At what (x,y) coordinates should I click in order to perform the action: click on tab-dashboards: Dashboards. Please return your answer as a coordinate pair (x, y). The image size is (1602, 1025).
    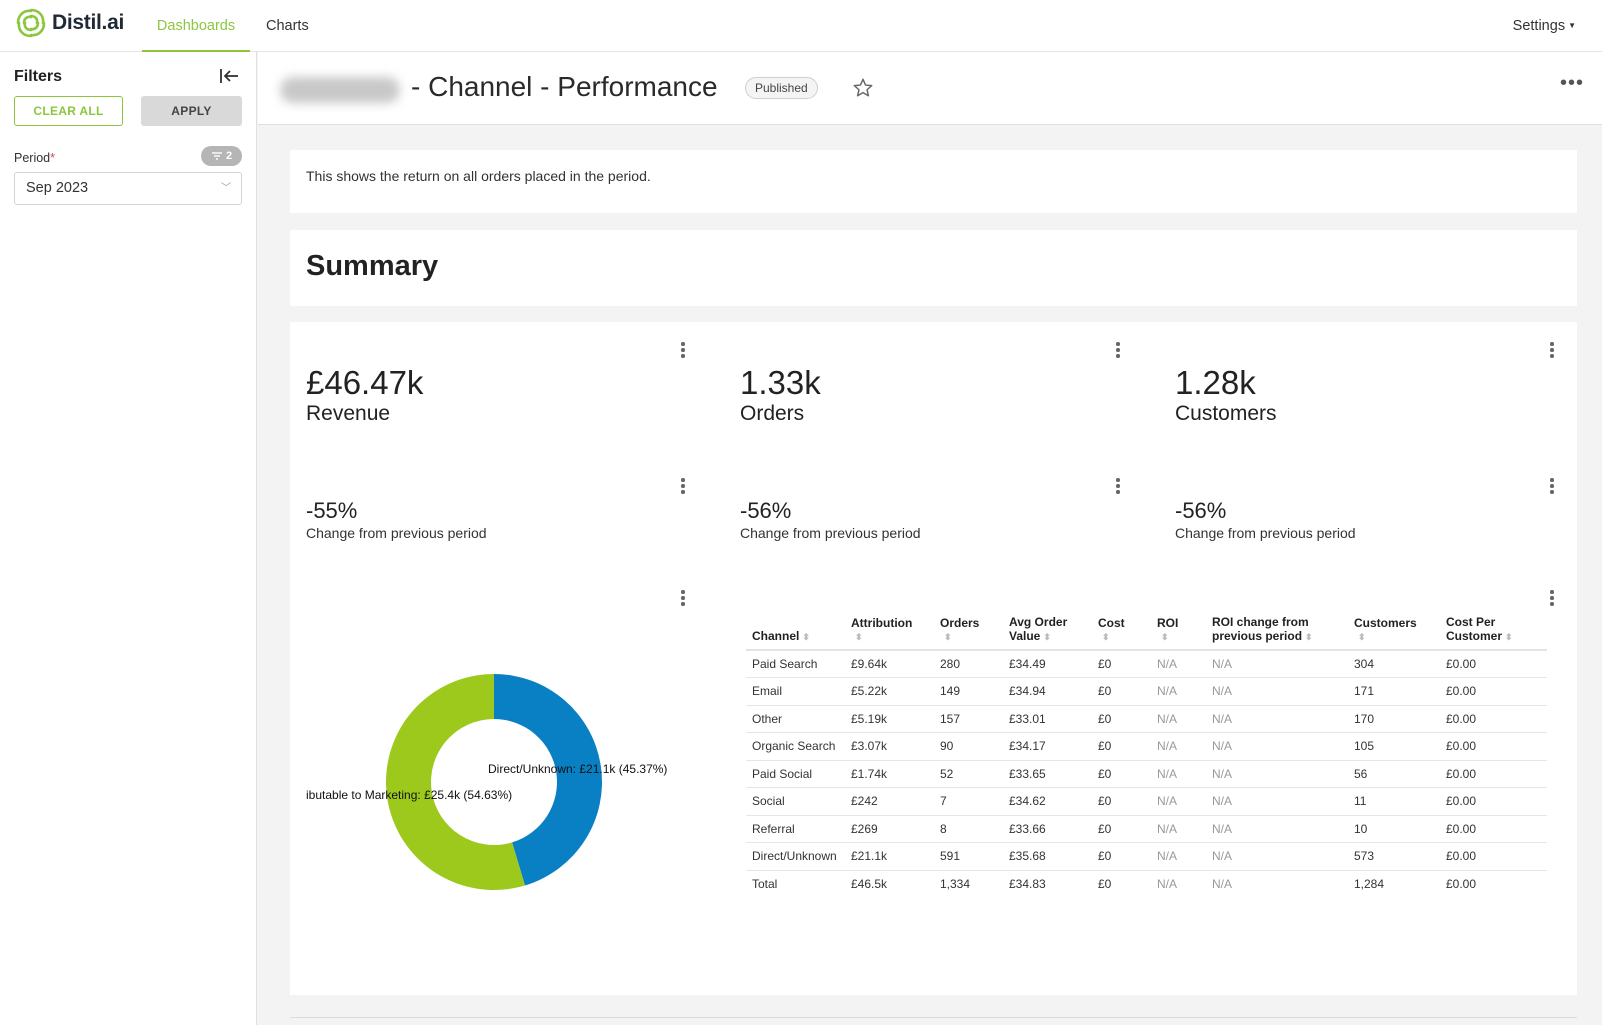
    Looking at the image, I should click on (196, 26).